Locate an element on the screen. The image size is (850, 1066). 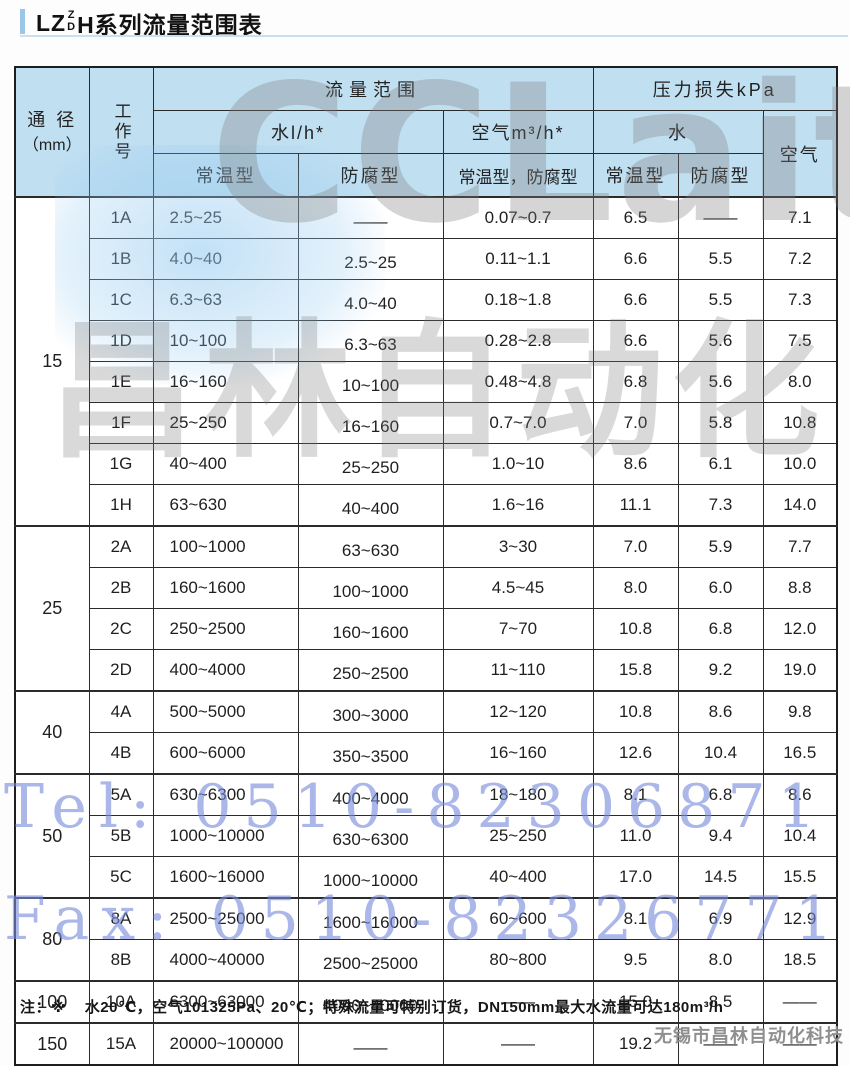
water-anti-flow-cell: 16~160 is located at coordinates (370, 423).